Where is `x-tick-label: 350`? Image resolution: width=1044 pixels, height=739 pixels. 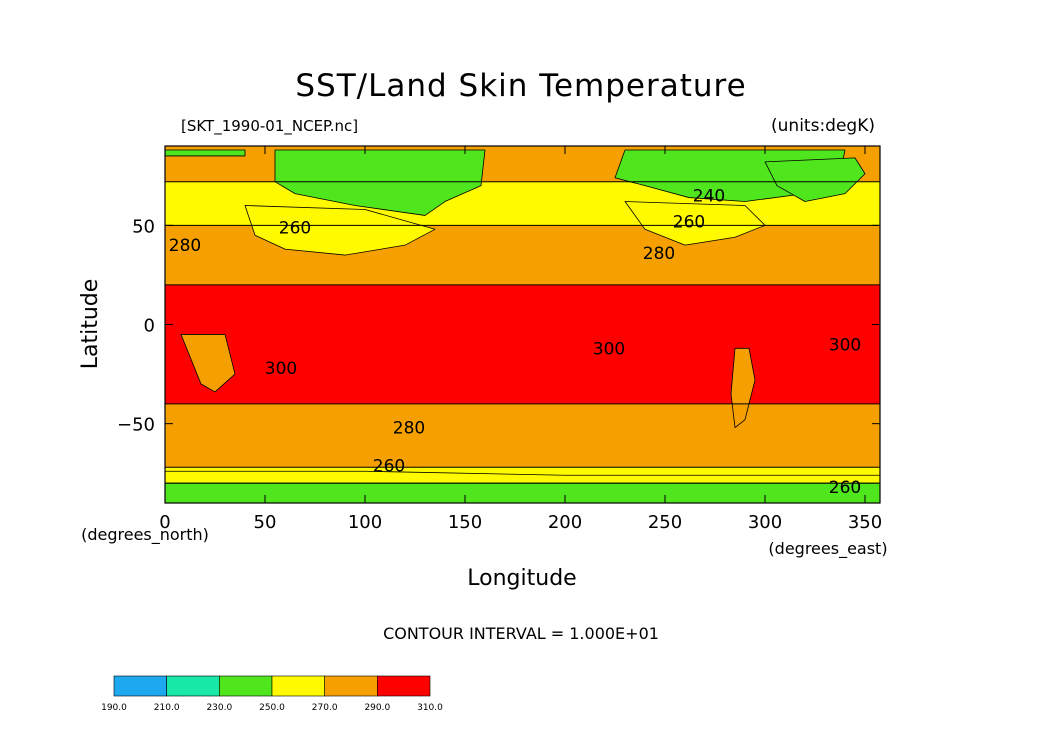
x-tick-label: 350 is located at coordinates (865, 522).